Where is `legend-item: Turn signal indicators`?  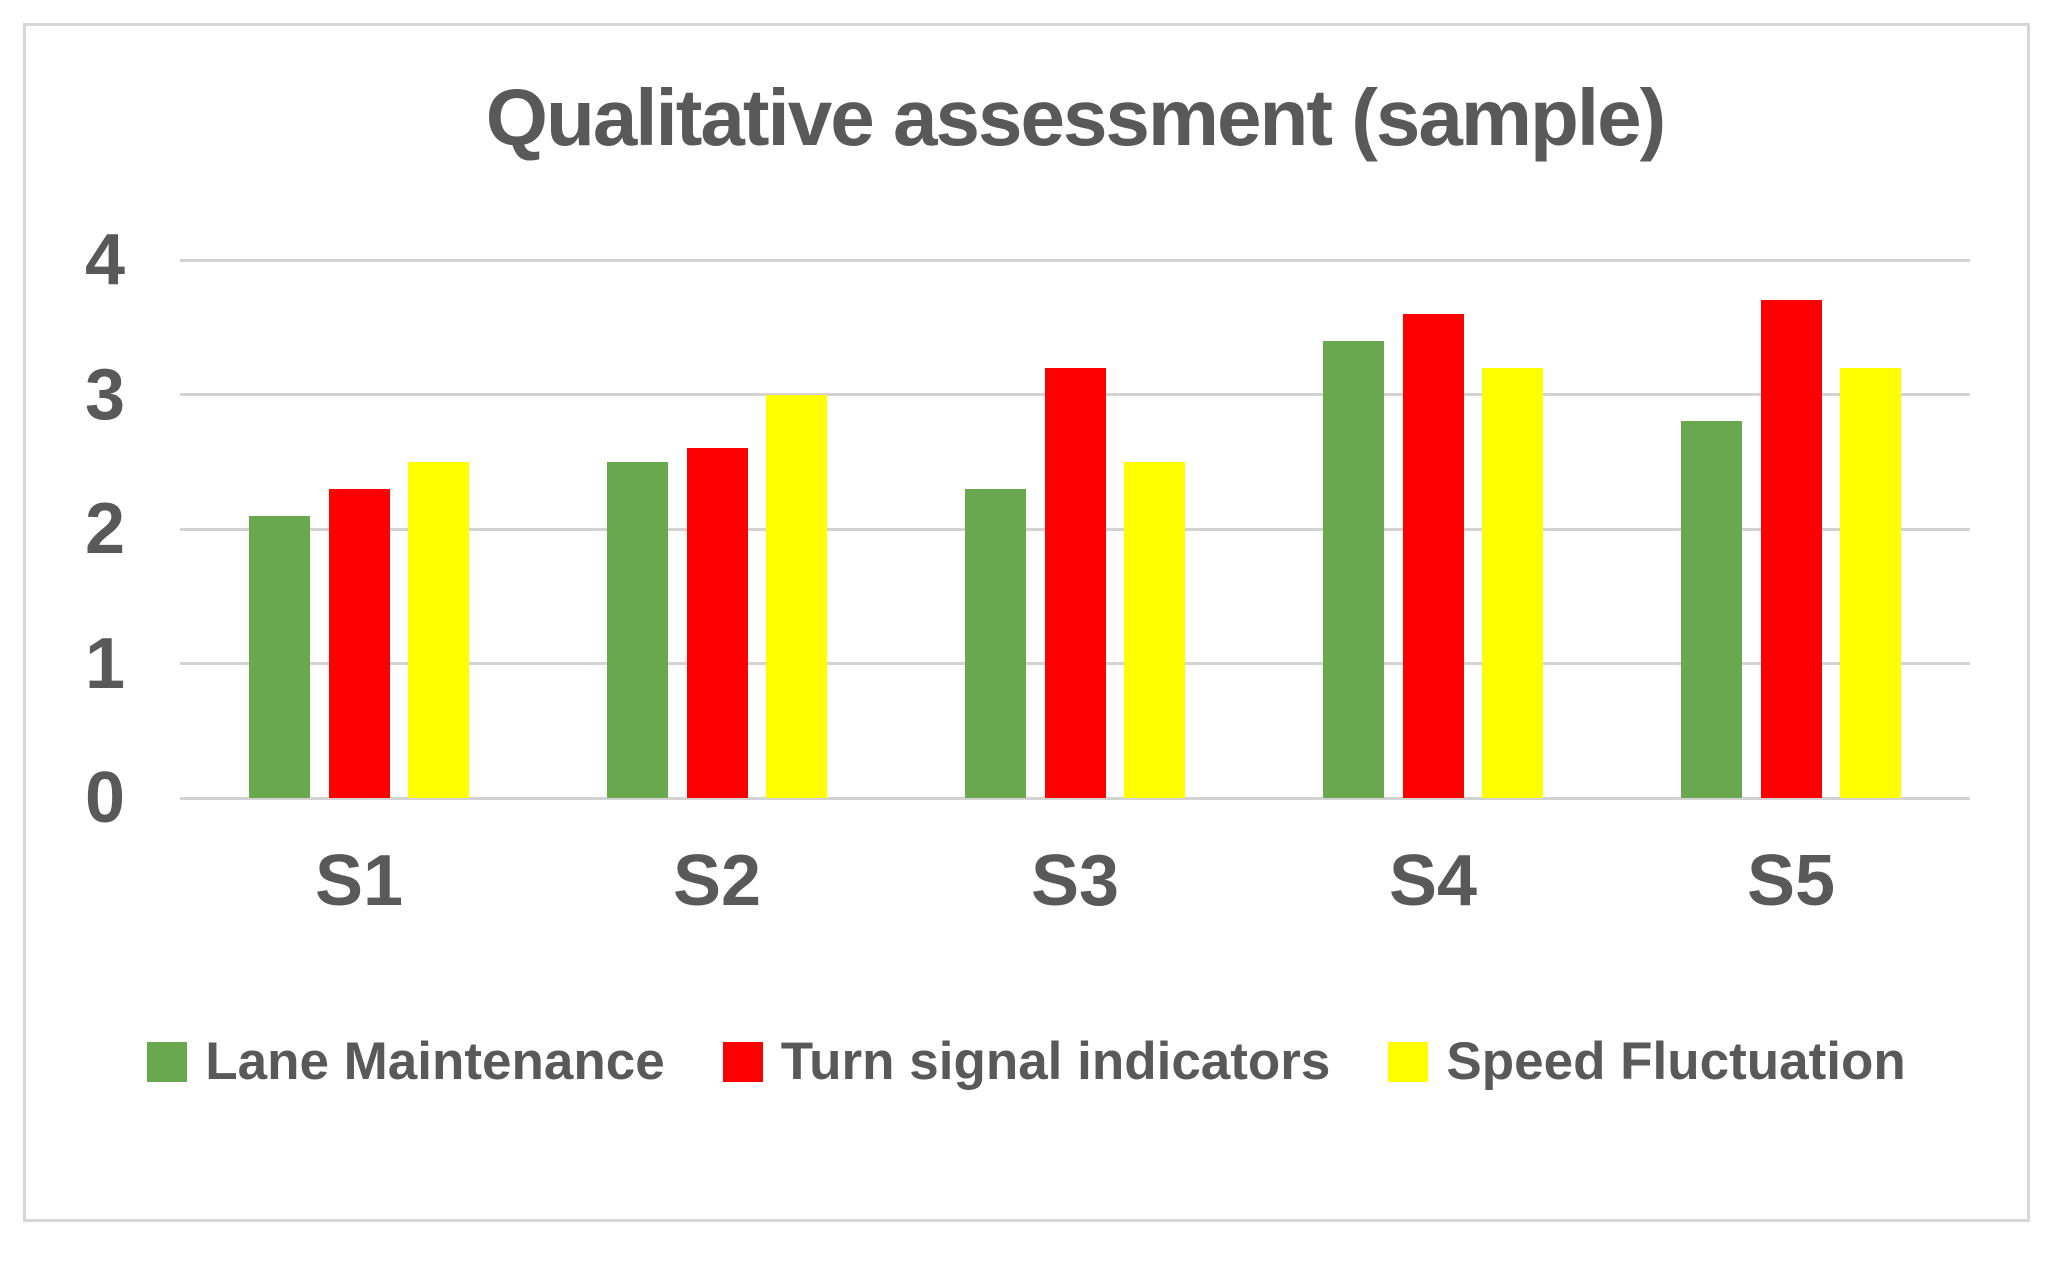
legend-item: Turn signal indicators is located at coordinates (1026, 1061).